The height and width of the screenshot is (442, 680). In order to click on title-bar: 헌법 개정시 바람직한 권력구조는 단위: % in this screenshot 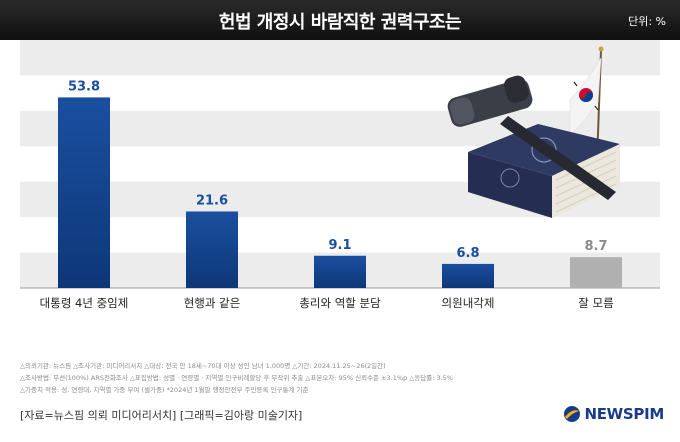, I will do `click(340, 20)`.